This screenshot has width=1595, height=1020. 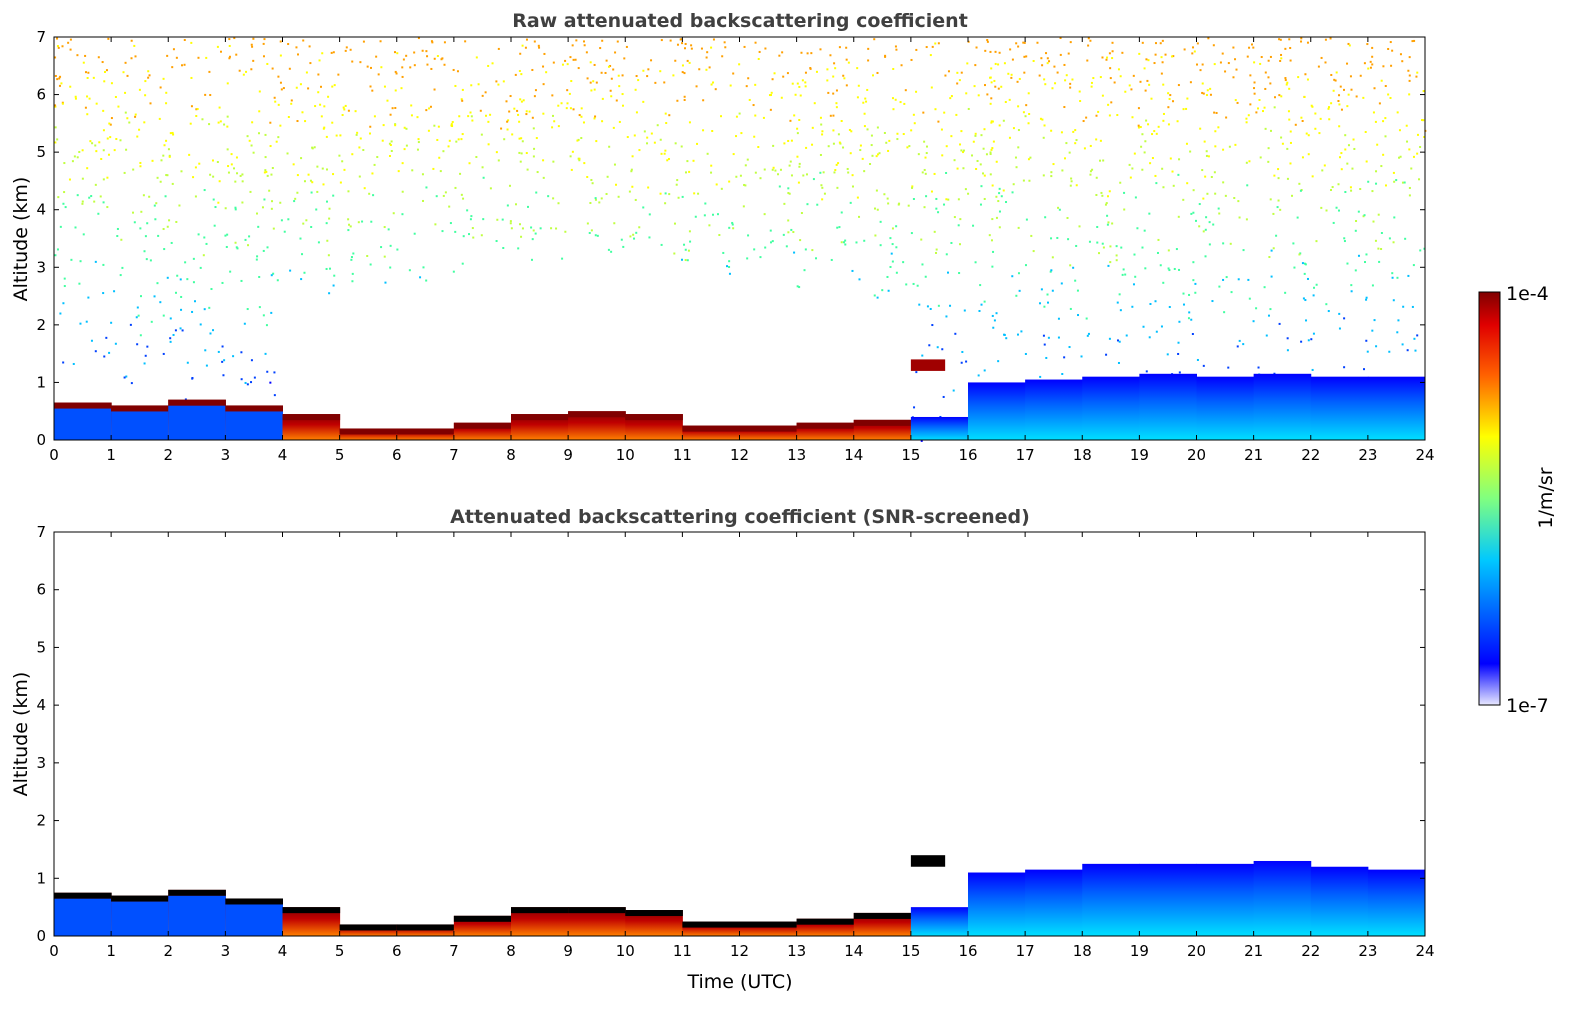 What do you see at coordinates (283, 951) in the screenshot?
I see `x-tick-label: 4` at bounding box center [283, 951].